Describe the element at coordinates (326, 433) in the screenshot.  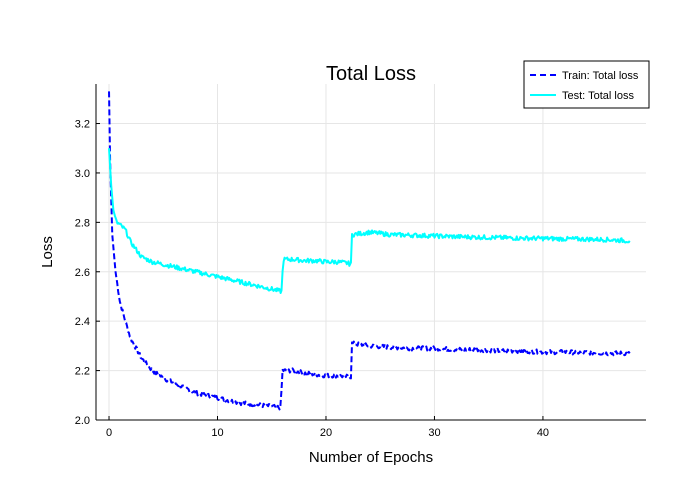
I see `x-tick-label: 20` at that location.